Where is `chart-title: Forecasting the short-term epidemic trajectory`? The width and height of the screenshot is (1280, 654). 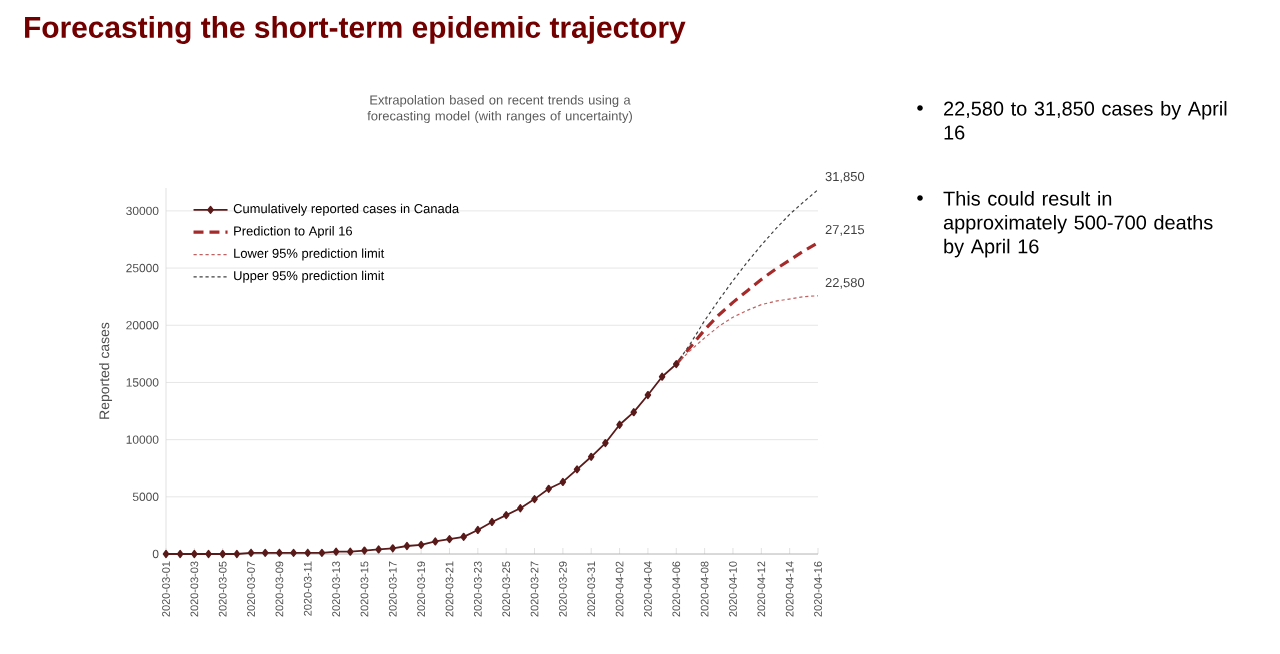
chart-title: Forecasting the short-term epidemic trajectory is located at coordinates (355, 30).